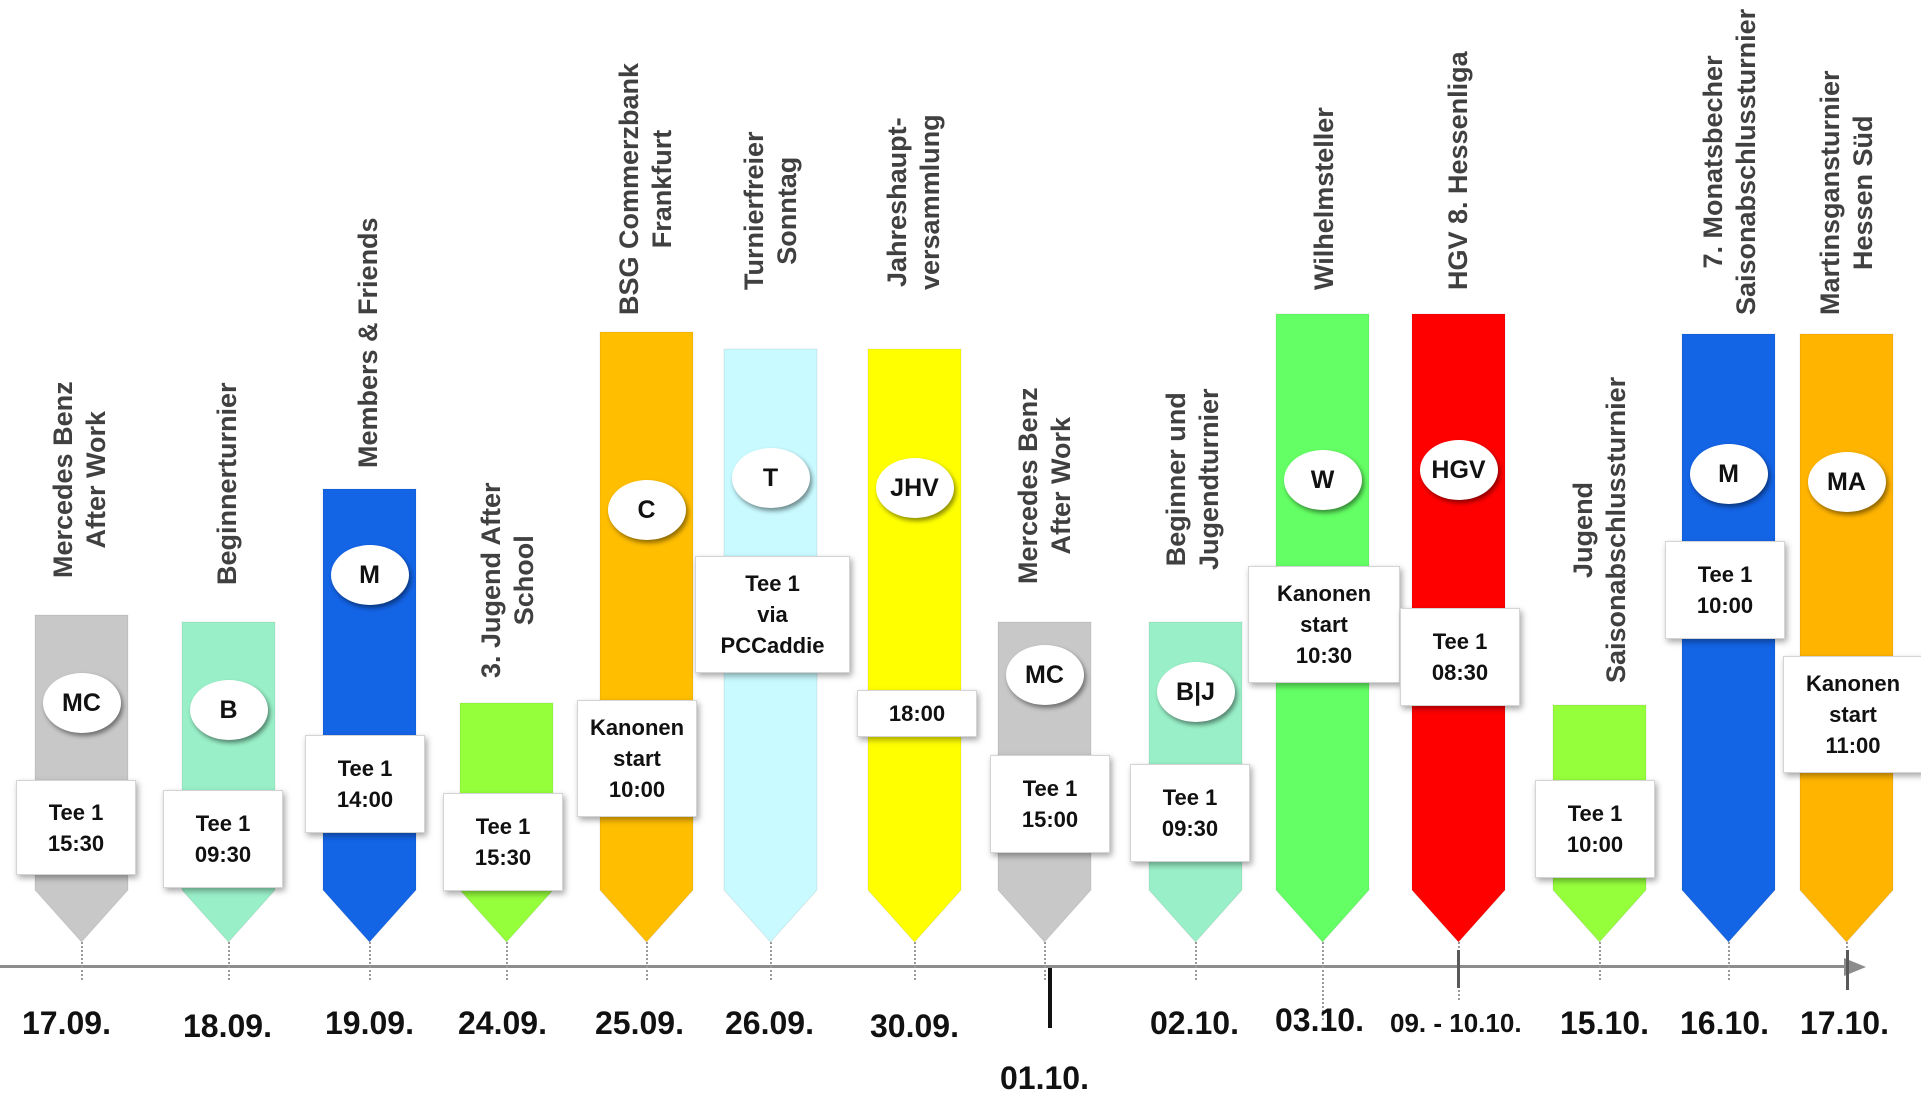  I want to click on event-title: Martinsgansturnier Hessen Süd, so click(1847, 192).